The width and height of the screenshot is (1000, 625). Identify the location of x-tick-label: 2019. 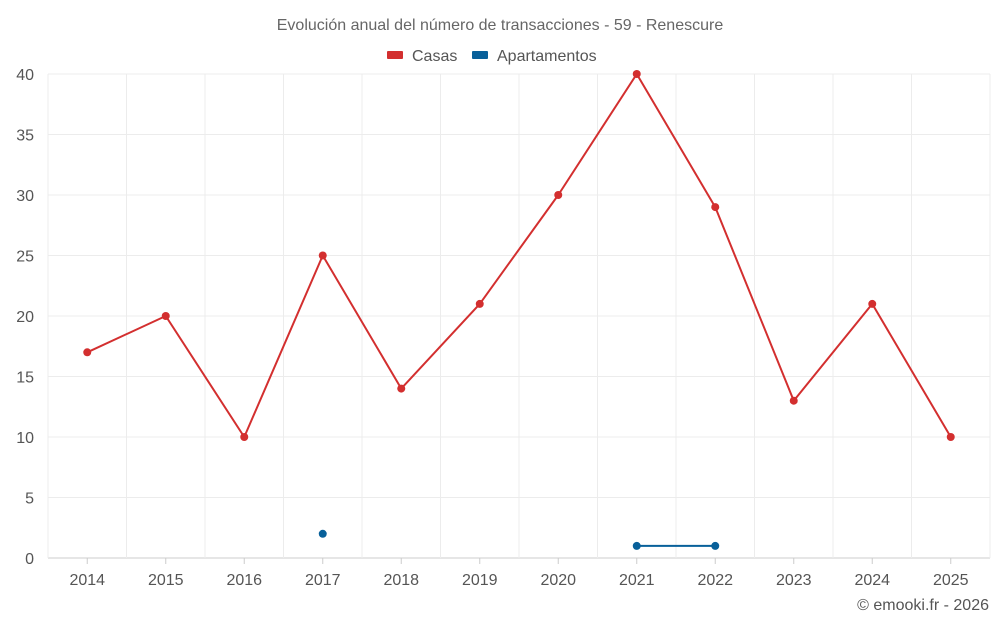
(480, 580).